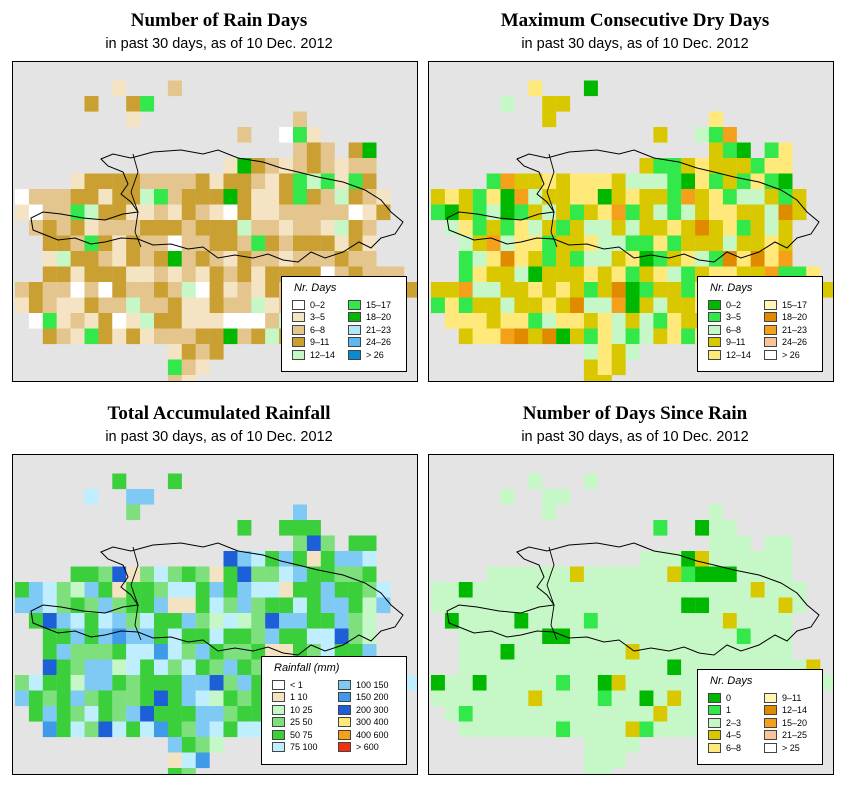 This screenshot has width=853, height=793. What do you see at coordinates (372, 709) in the screenshot?
I see `legend-label: 200 300` at bounding box center [372, 709].